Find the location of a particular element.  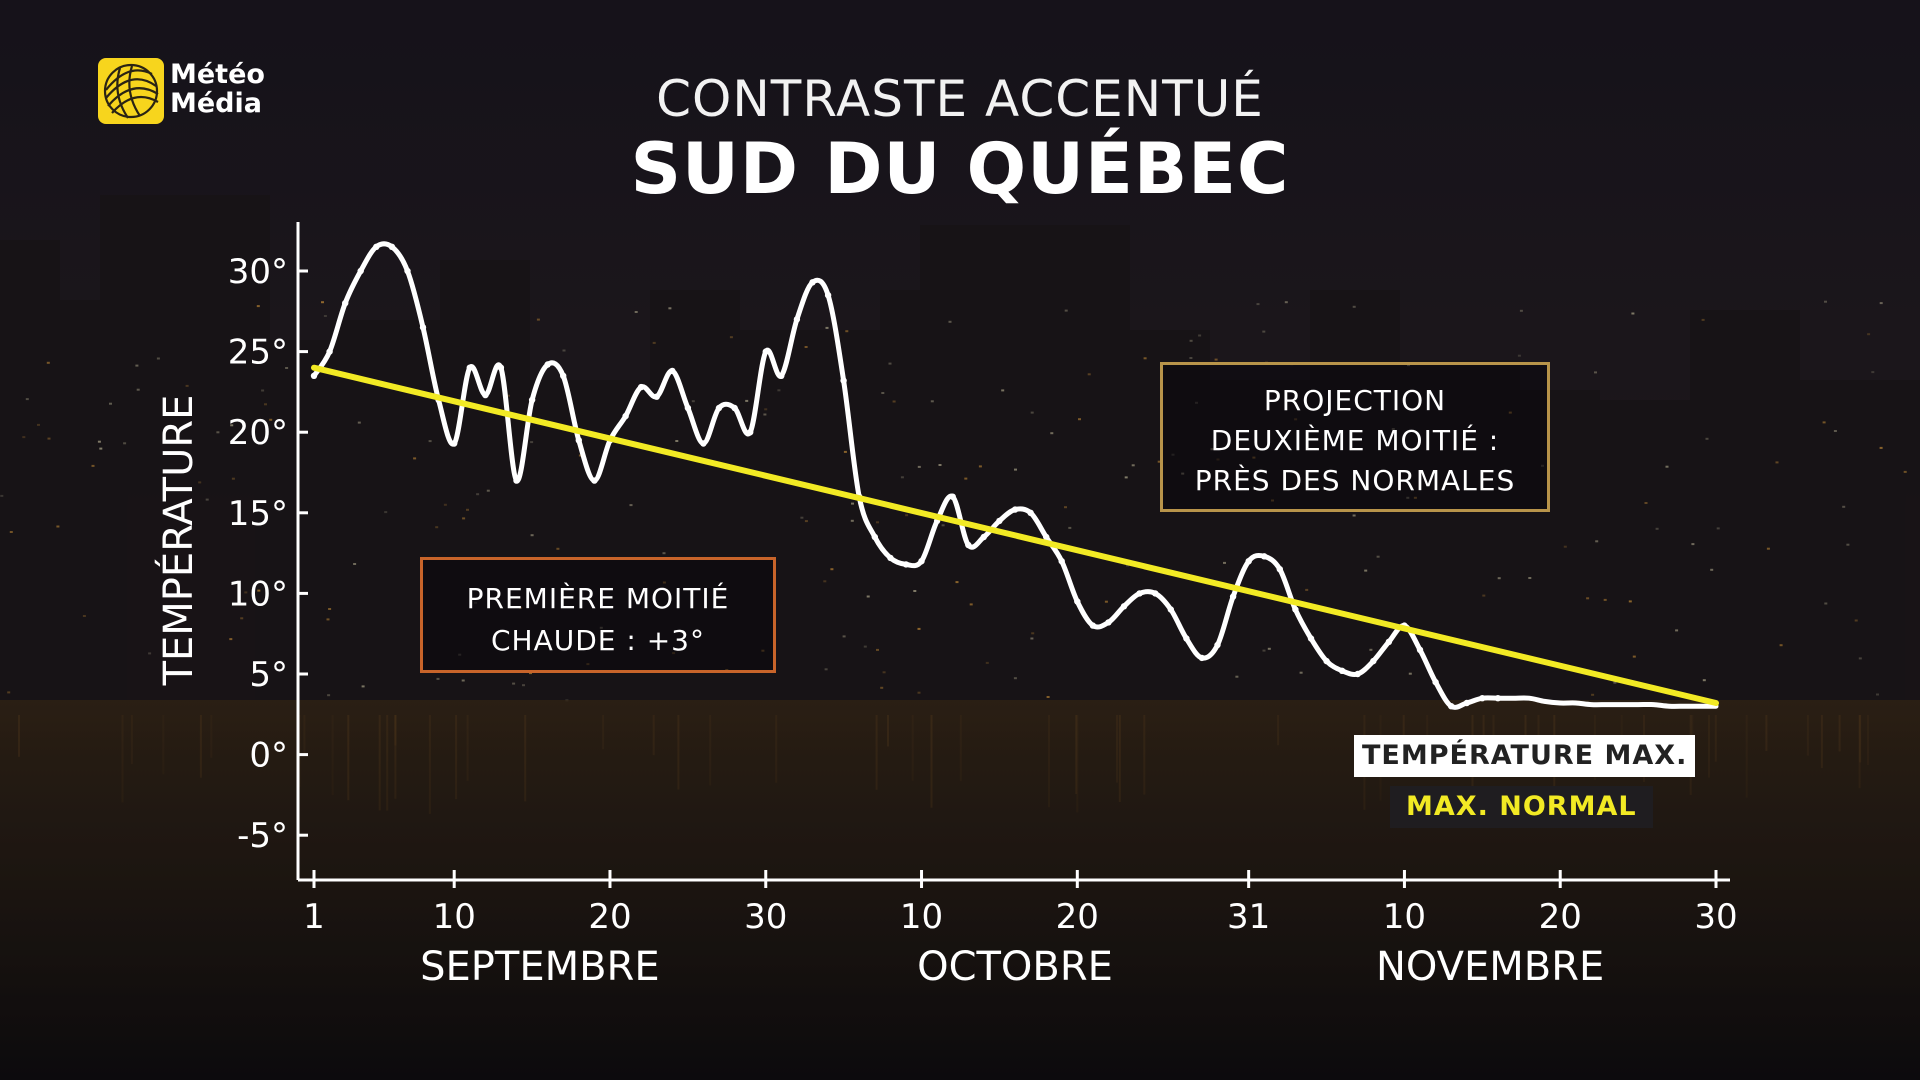

logo-text-line2: Média is located at coordinates (216, 103).